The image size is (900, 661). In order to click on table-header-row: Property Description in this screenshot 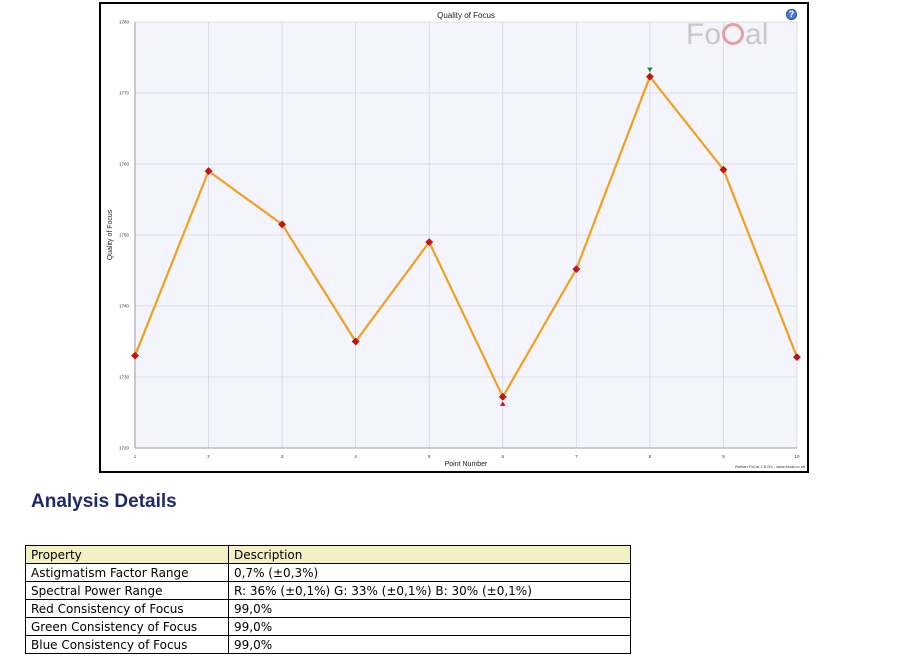, I will do `click(328, 554)`.